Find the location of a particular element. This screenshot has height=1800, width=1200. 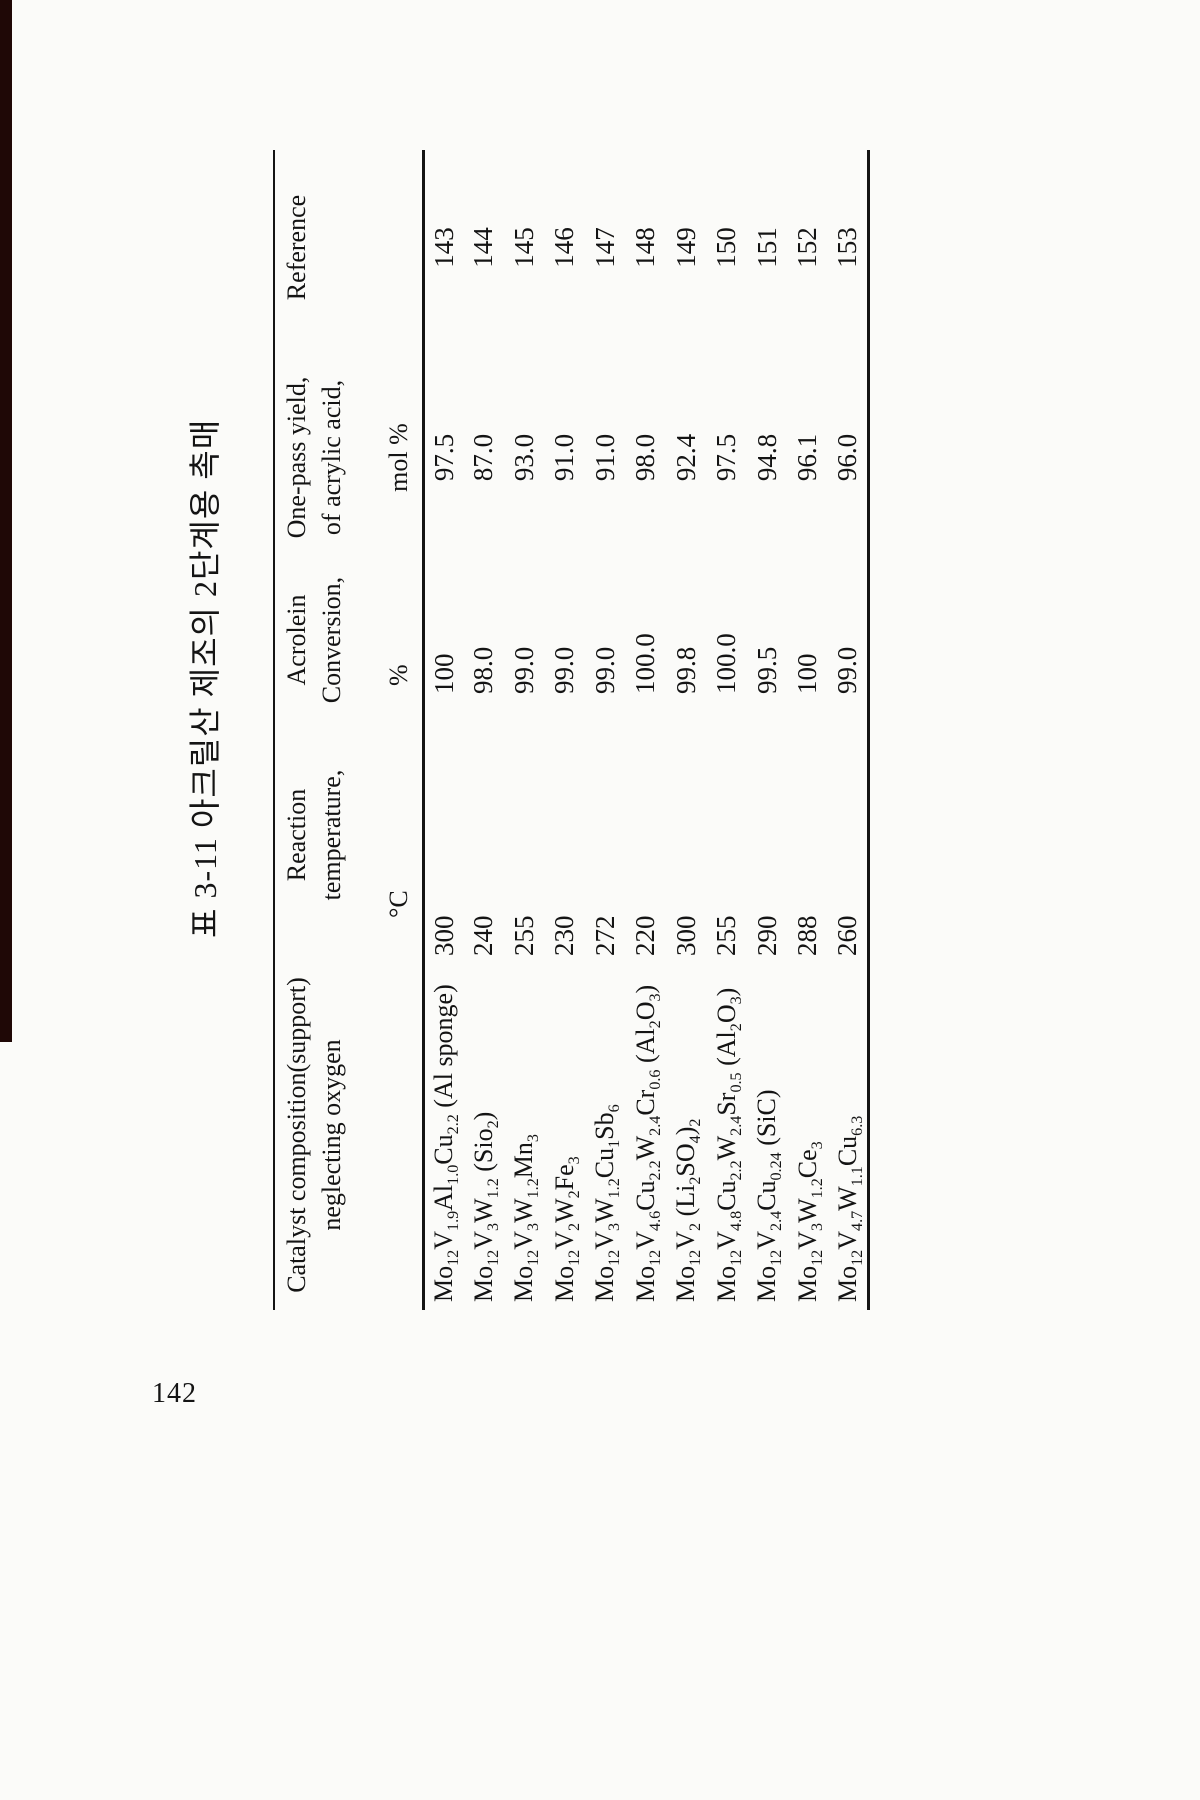

cell-reference: 153 is located at coordinates (847, 247).